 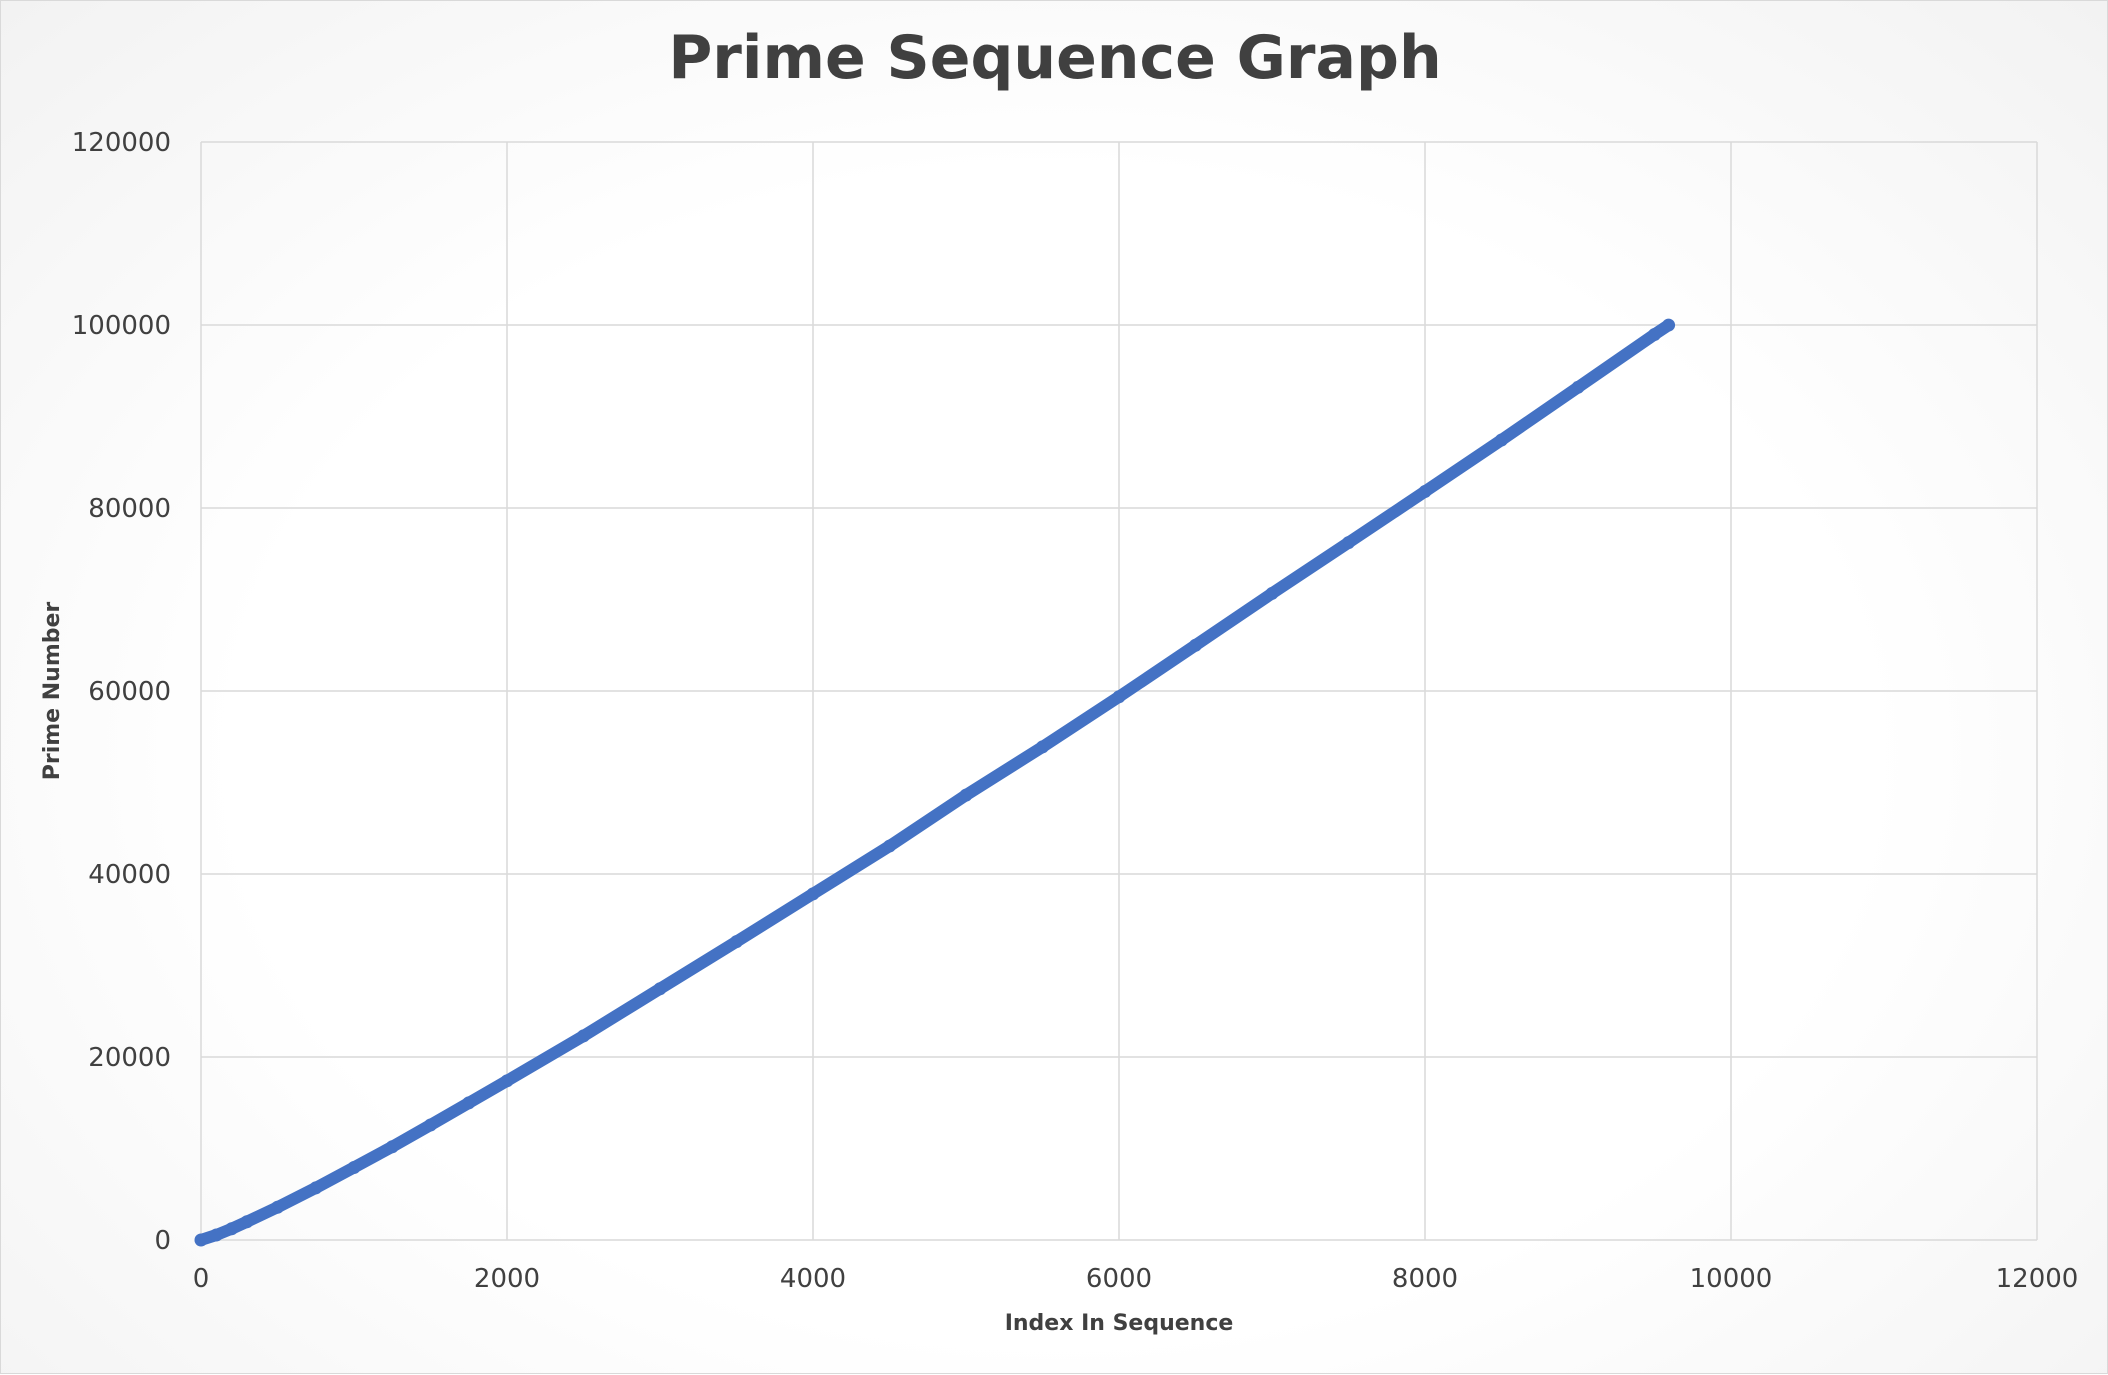 What do you see at coordinates (1119, 1279) in the screenshot?
I see `x-tick-label-3: 6000` at bounding box center [1119, 1279].